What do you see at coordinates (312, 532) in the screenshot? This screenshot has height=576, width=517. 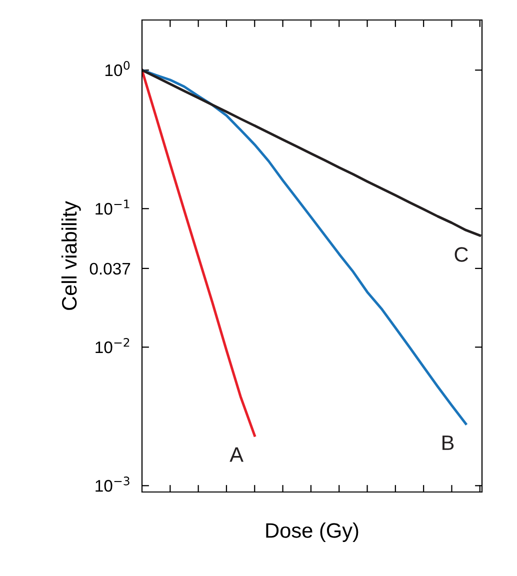 I see `x-axis-title: Dose (Gy)` at bounding box center [312, 532].